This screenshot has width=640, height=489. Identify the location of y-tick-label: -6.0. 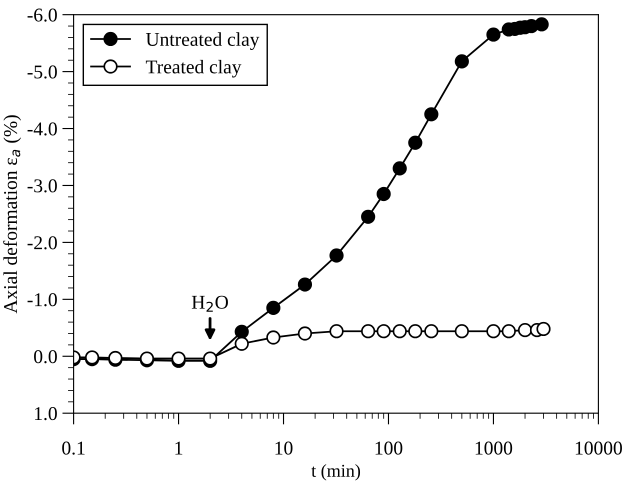
(42, 15).